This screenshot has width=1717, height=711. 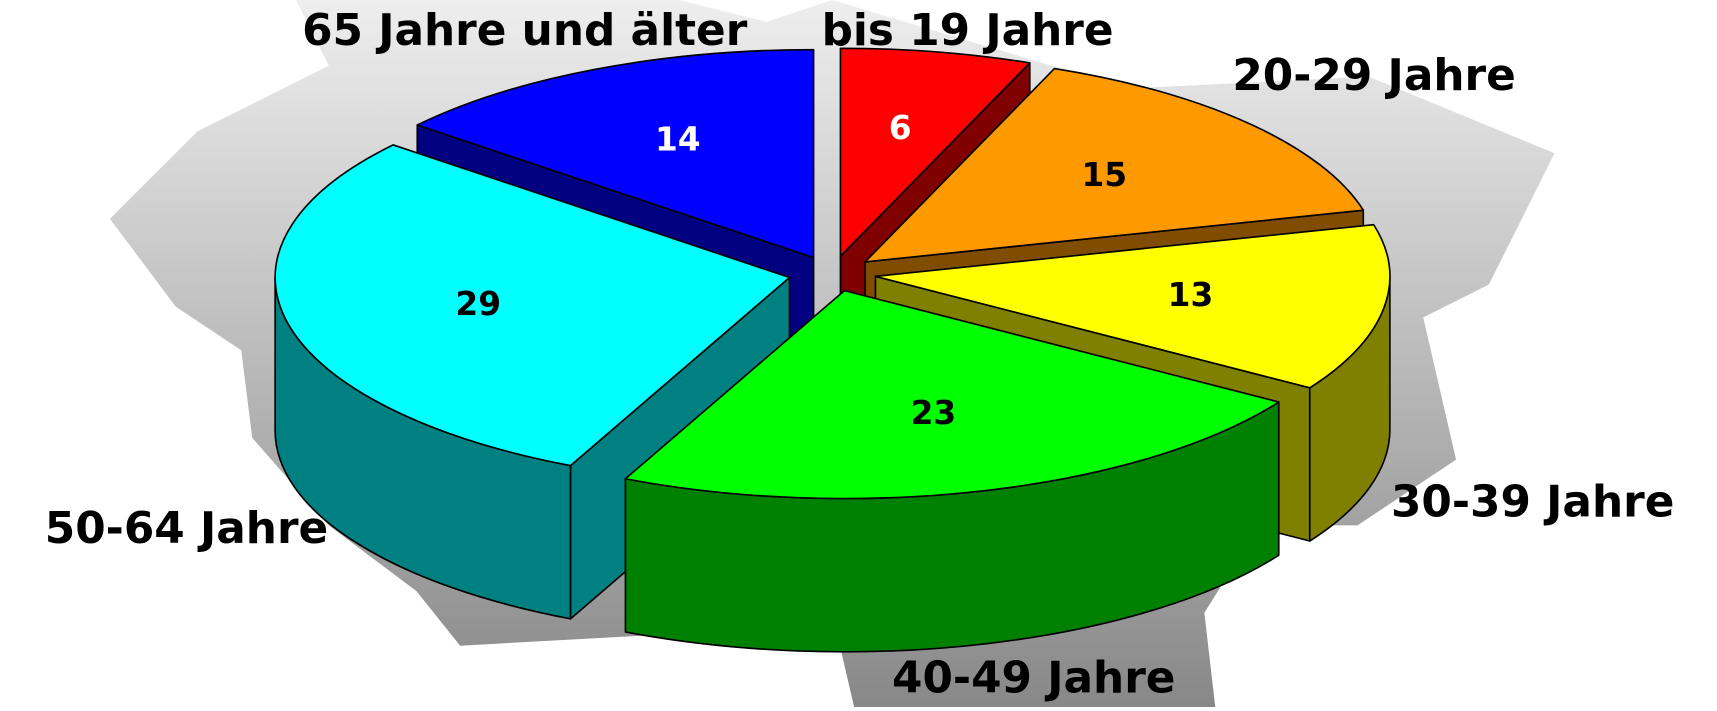 I want to click on value-label: 15, so click(x=1104, y=175).